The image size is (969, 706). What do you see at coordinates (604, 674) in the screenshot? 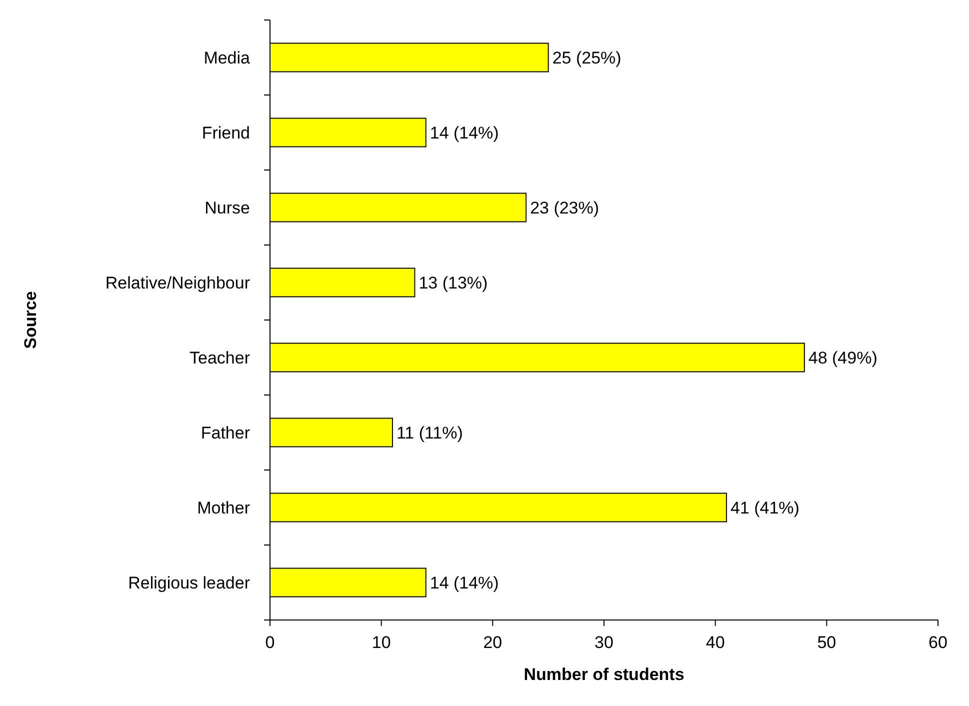
I see `x-axis-title: Number of students` at bounding box center [604, 674].